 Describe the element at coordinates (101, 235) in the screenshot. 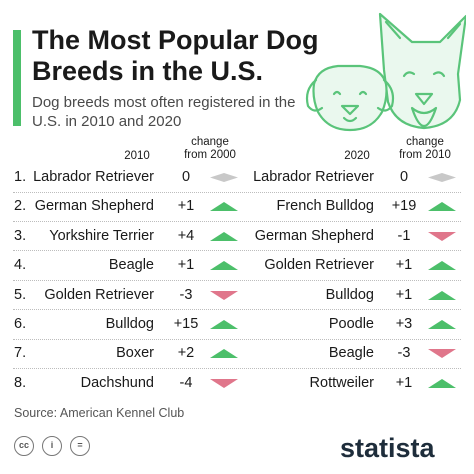

I see `breed-2010: Yorkshire Terrier` at that location.